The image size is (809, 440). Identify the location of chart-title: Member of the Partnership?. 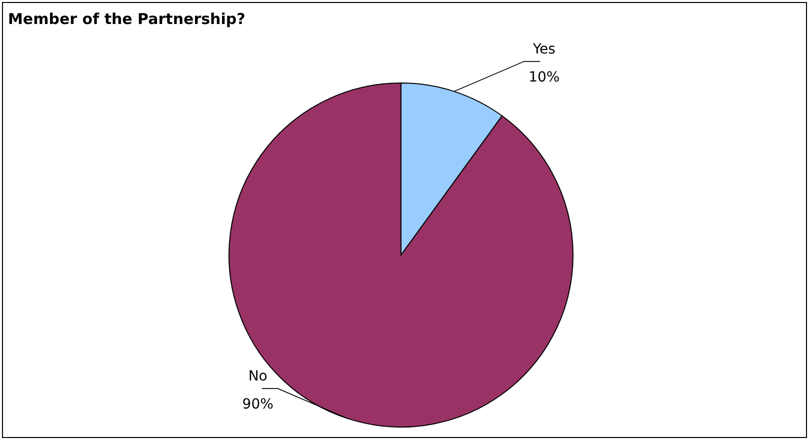
(127, 19).